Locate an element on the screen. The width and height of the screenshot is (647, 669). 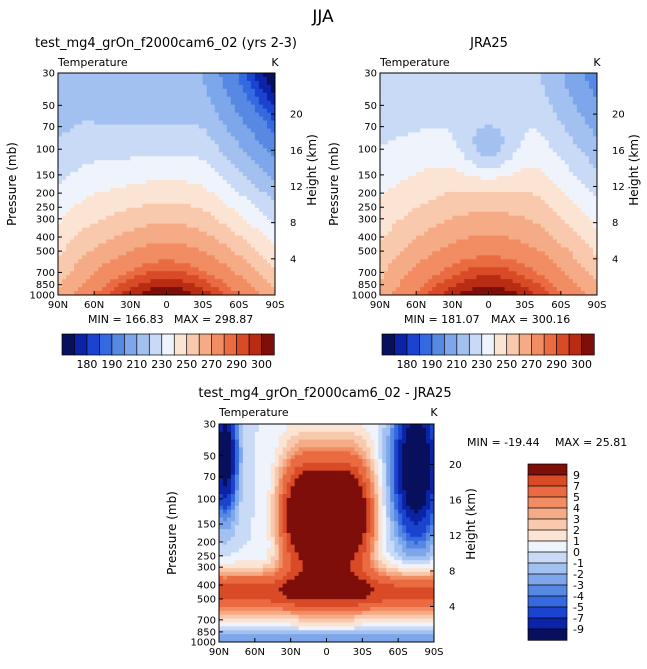
colorbar-label: 290 is located at coordinates (236, 364).